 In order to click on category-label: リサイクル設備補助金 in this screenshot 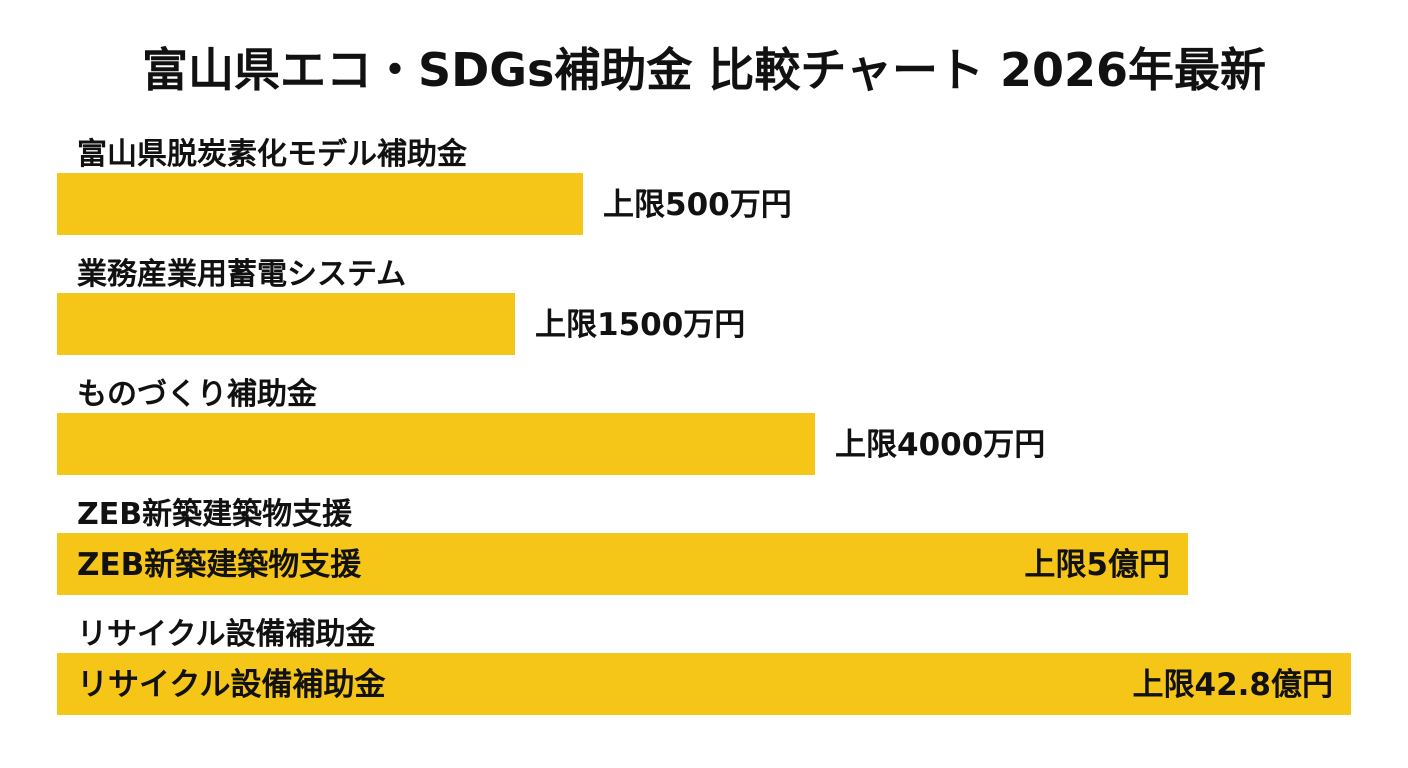, I will do `click(226, 634)`.